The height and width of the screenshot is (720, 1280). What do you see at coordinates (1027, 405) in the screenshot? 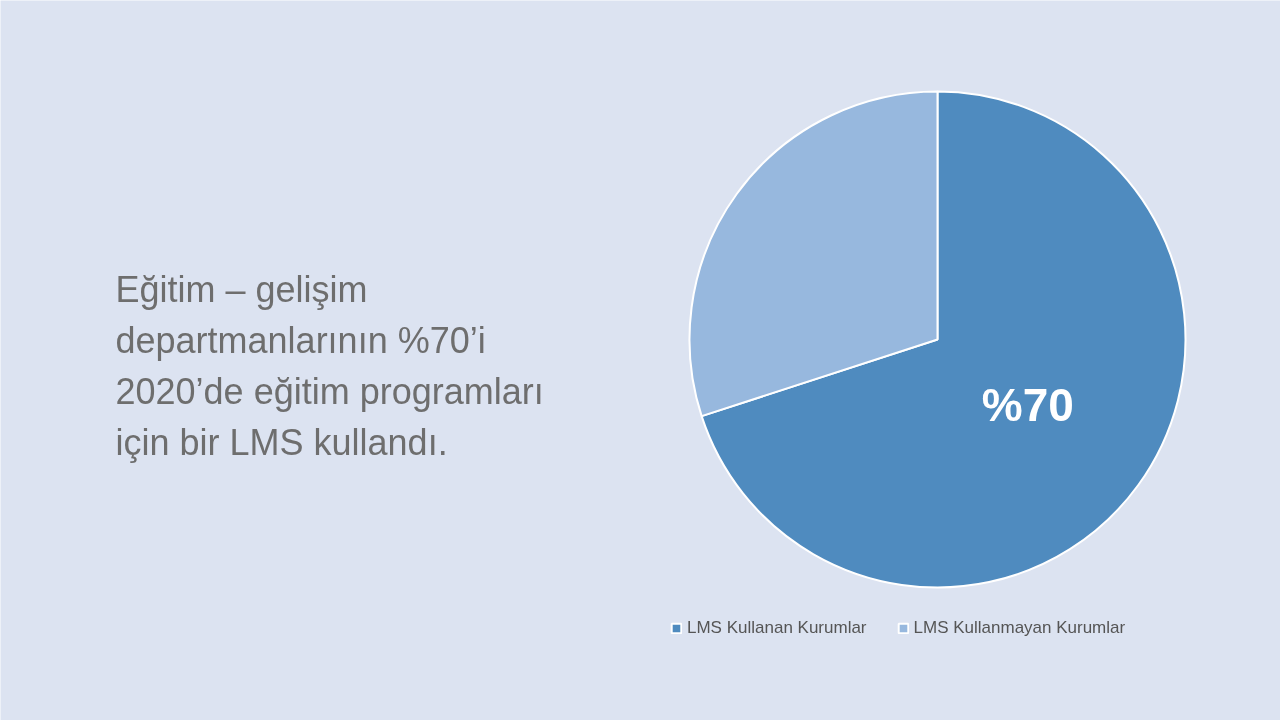
I see `data-label: %70` at bounding box center [1027, 405].